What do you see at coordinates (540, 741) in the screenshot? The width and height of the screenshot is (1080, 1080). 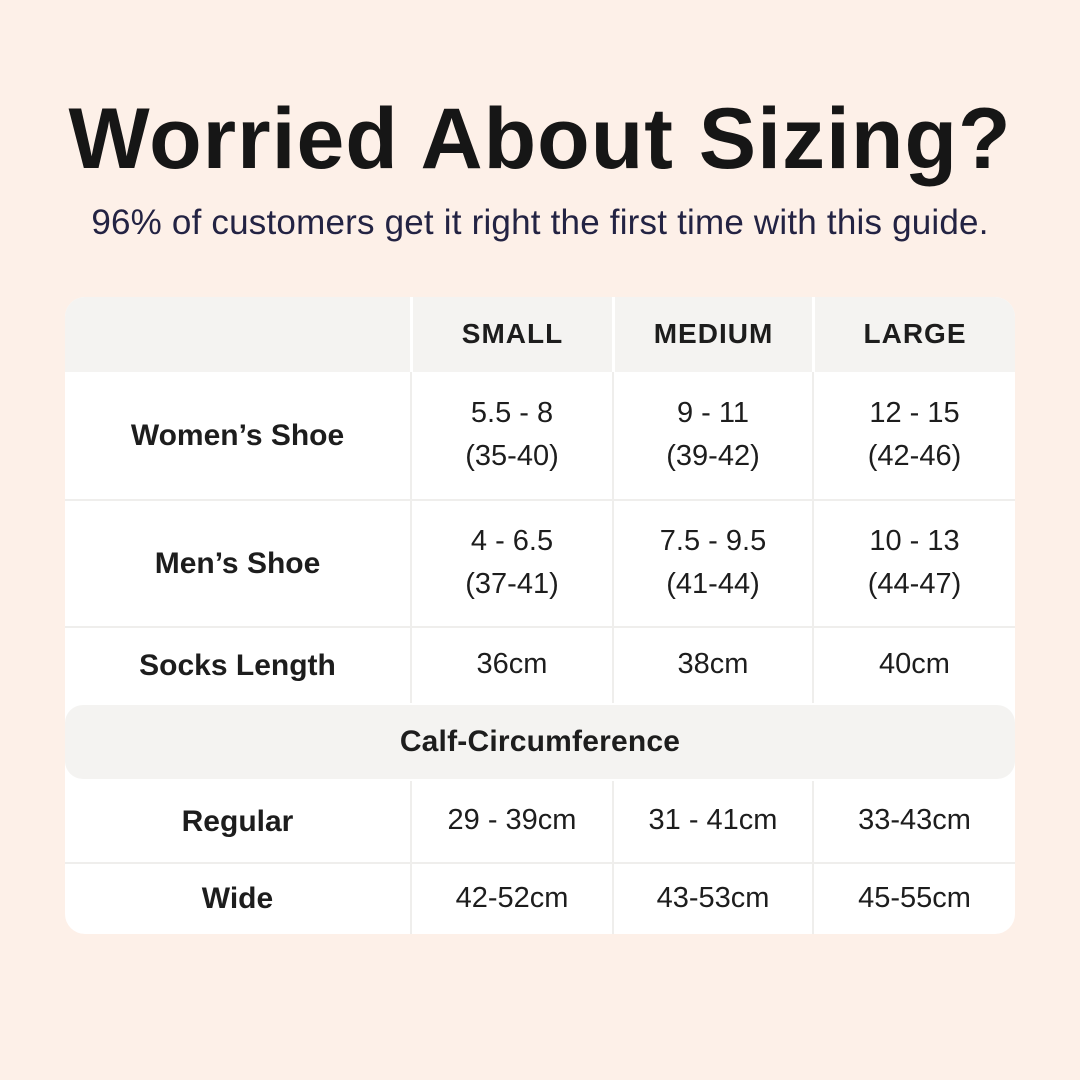 I see `section-header-calf-circumference: Calf-Circumference` at bounding box center [540, 741].